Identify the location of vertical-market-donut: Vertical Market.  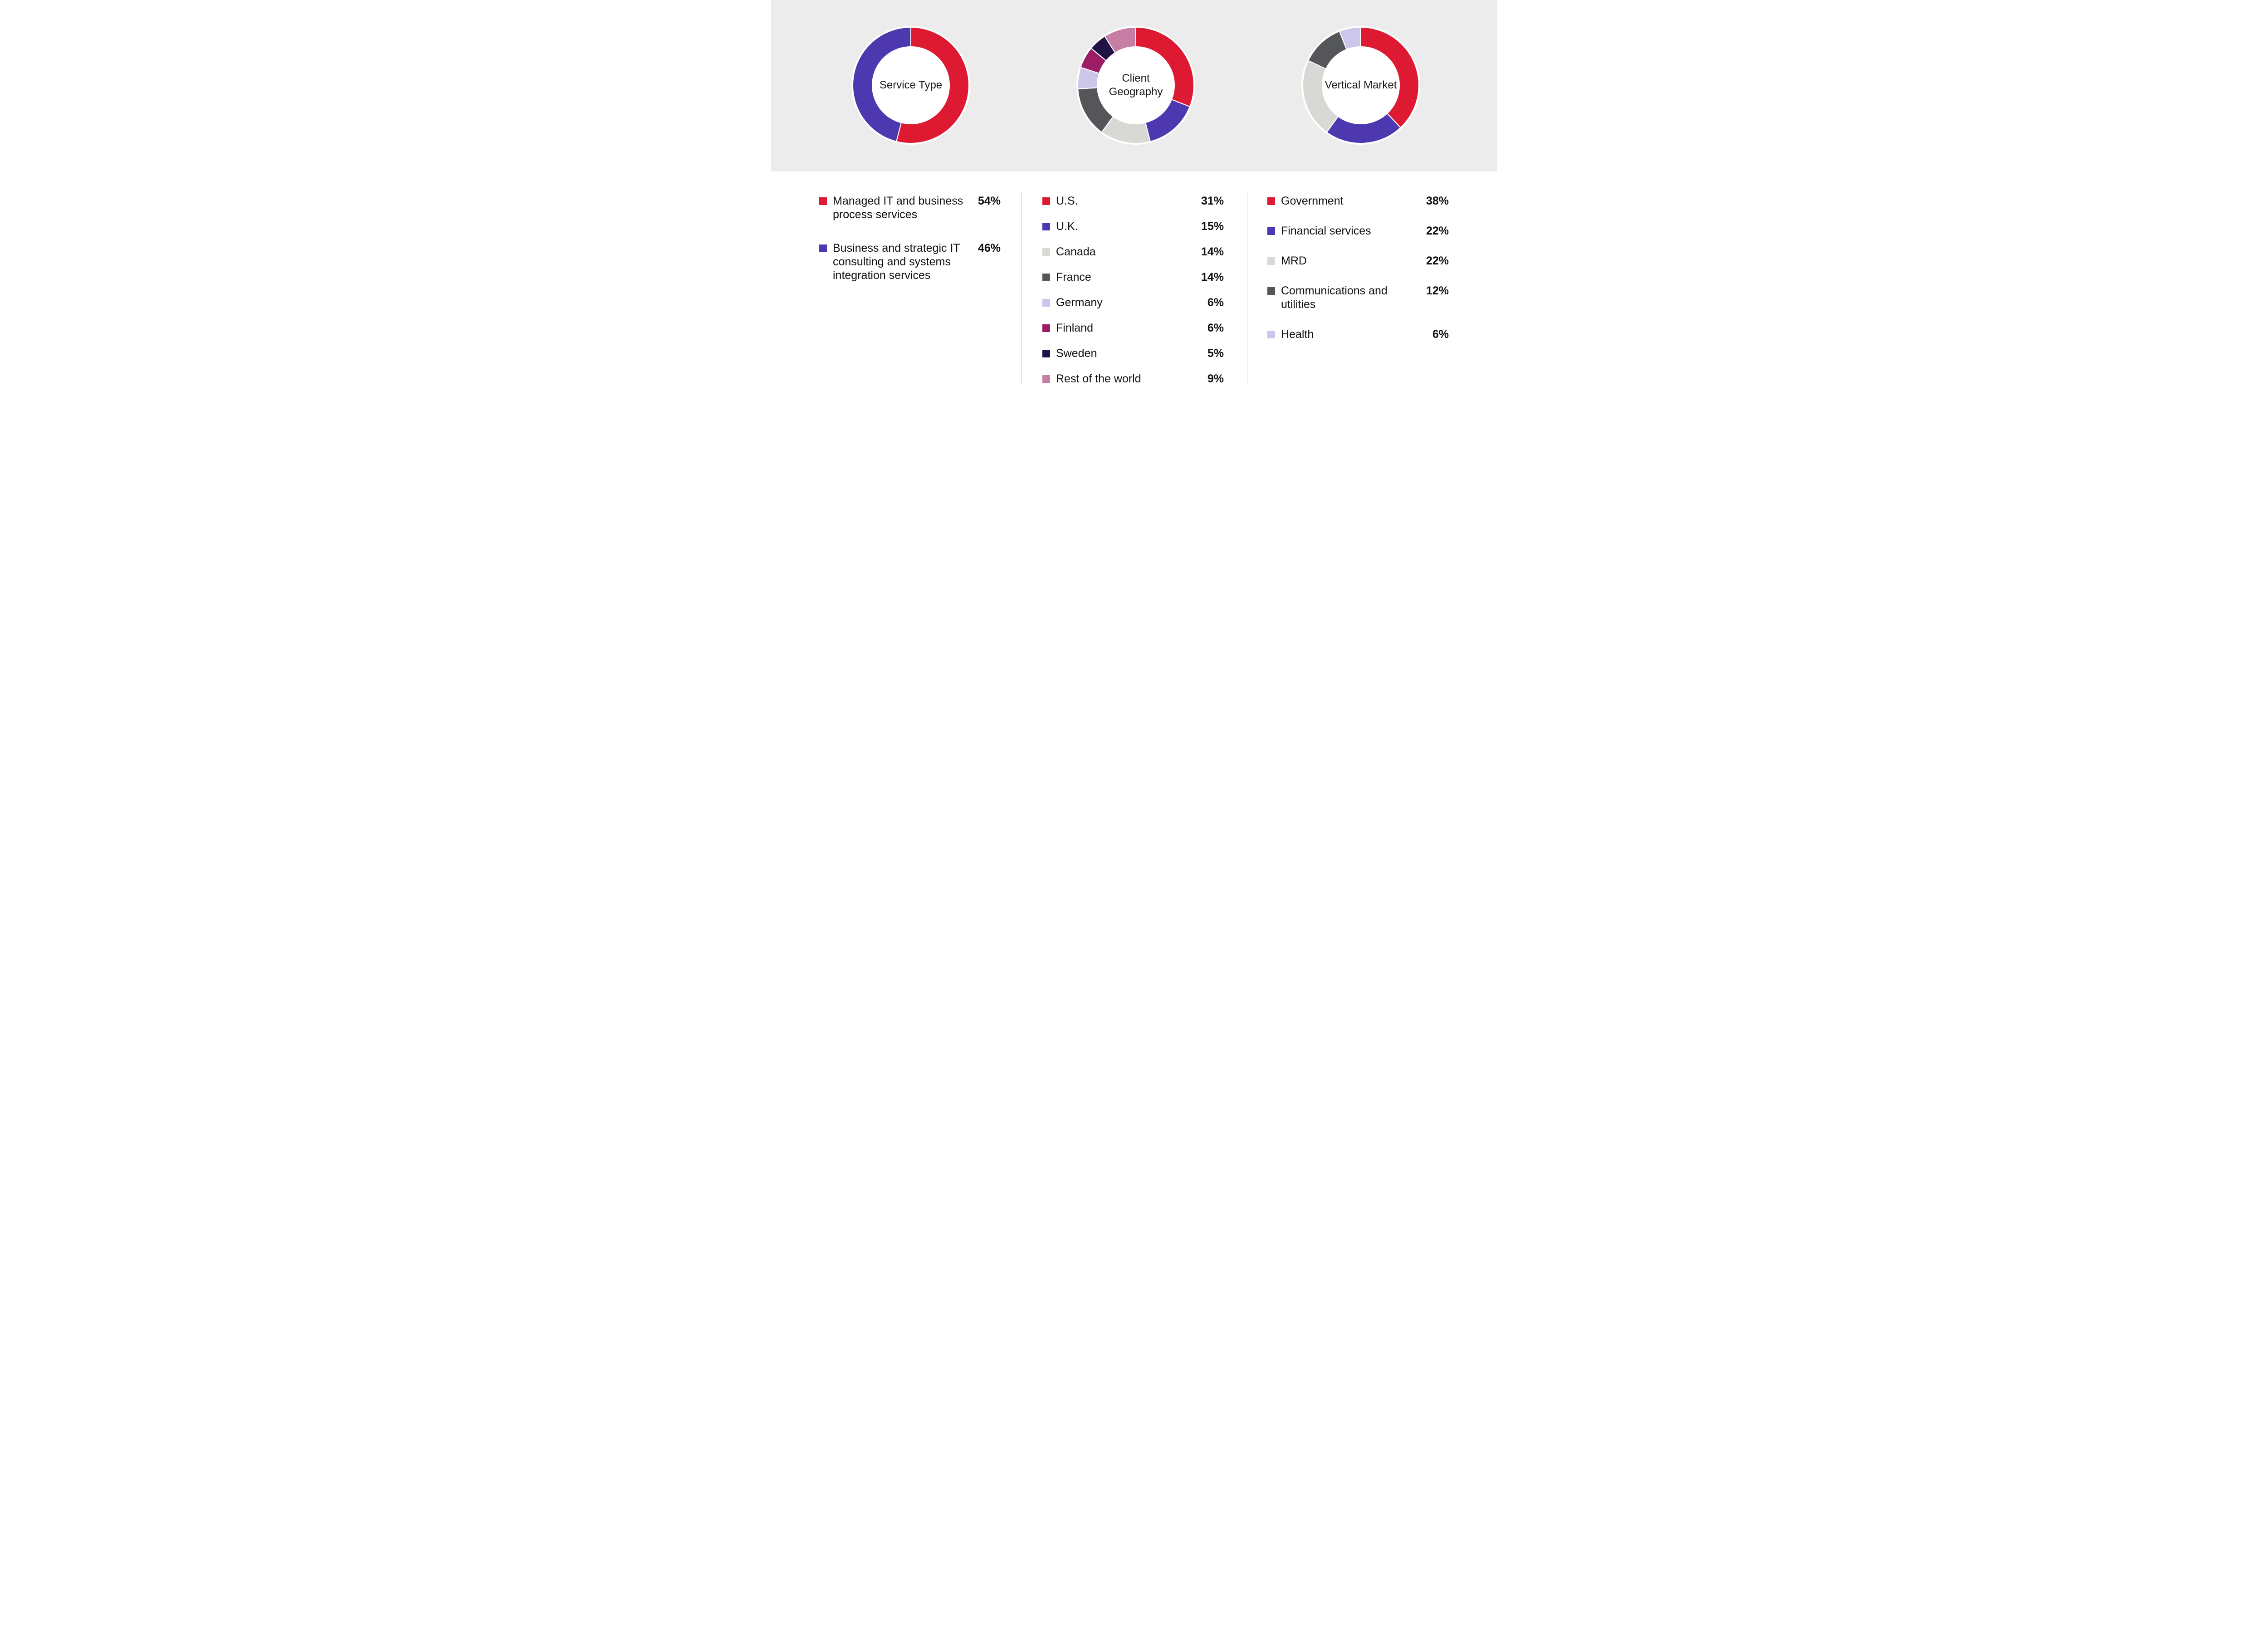
(1360, 85).